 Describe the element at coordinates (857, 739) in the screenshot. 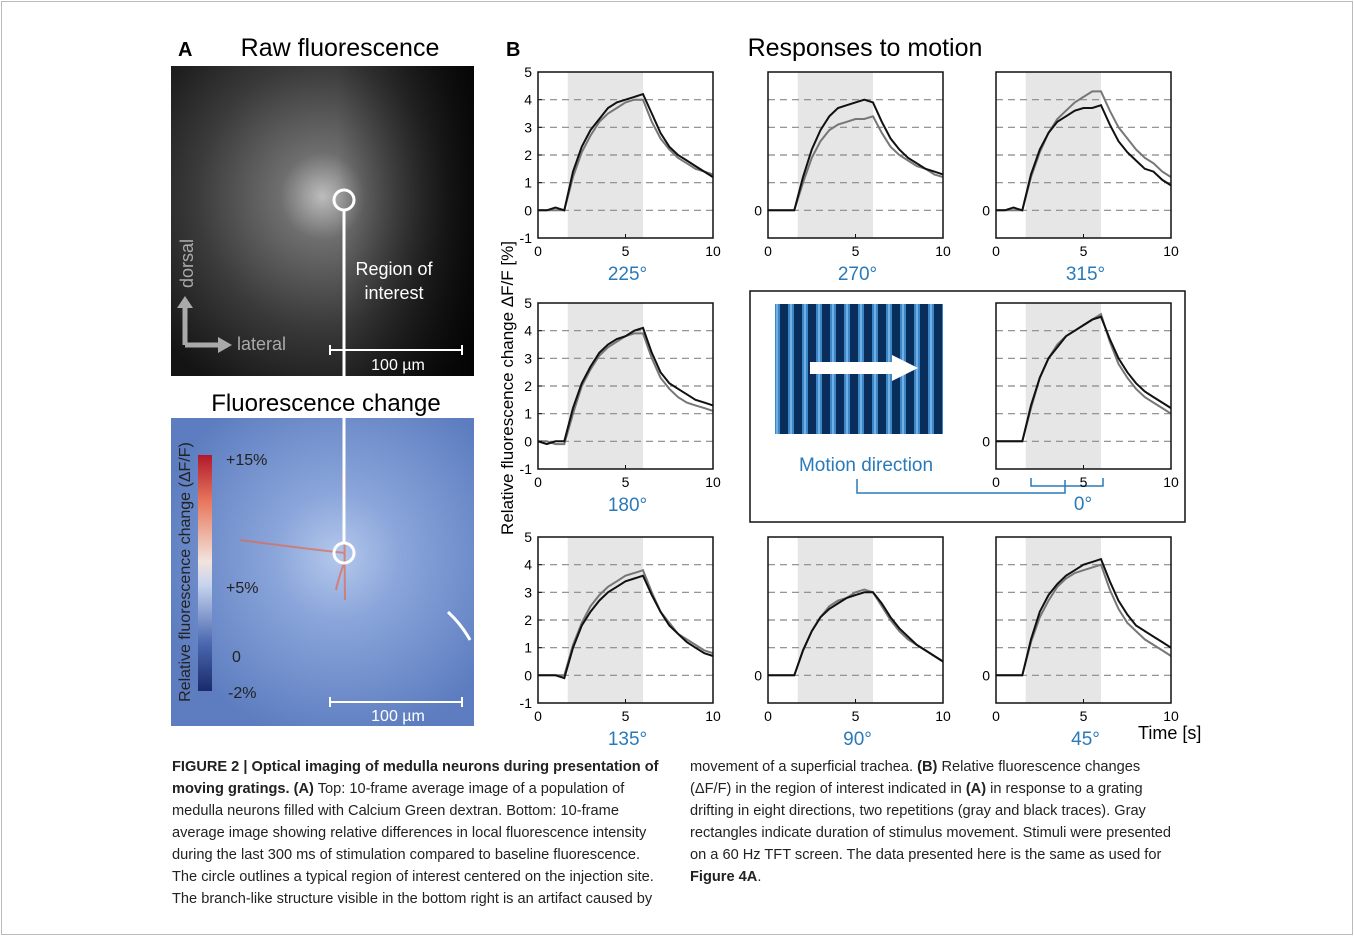

I see `direction-label: 90°` at that location.